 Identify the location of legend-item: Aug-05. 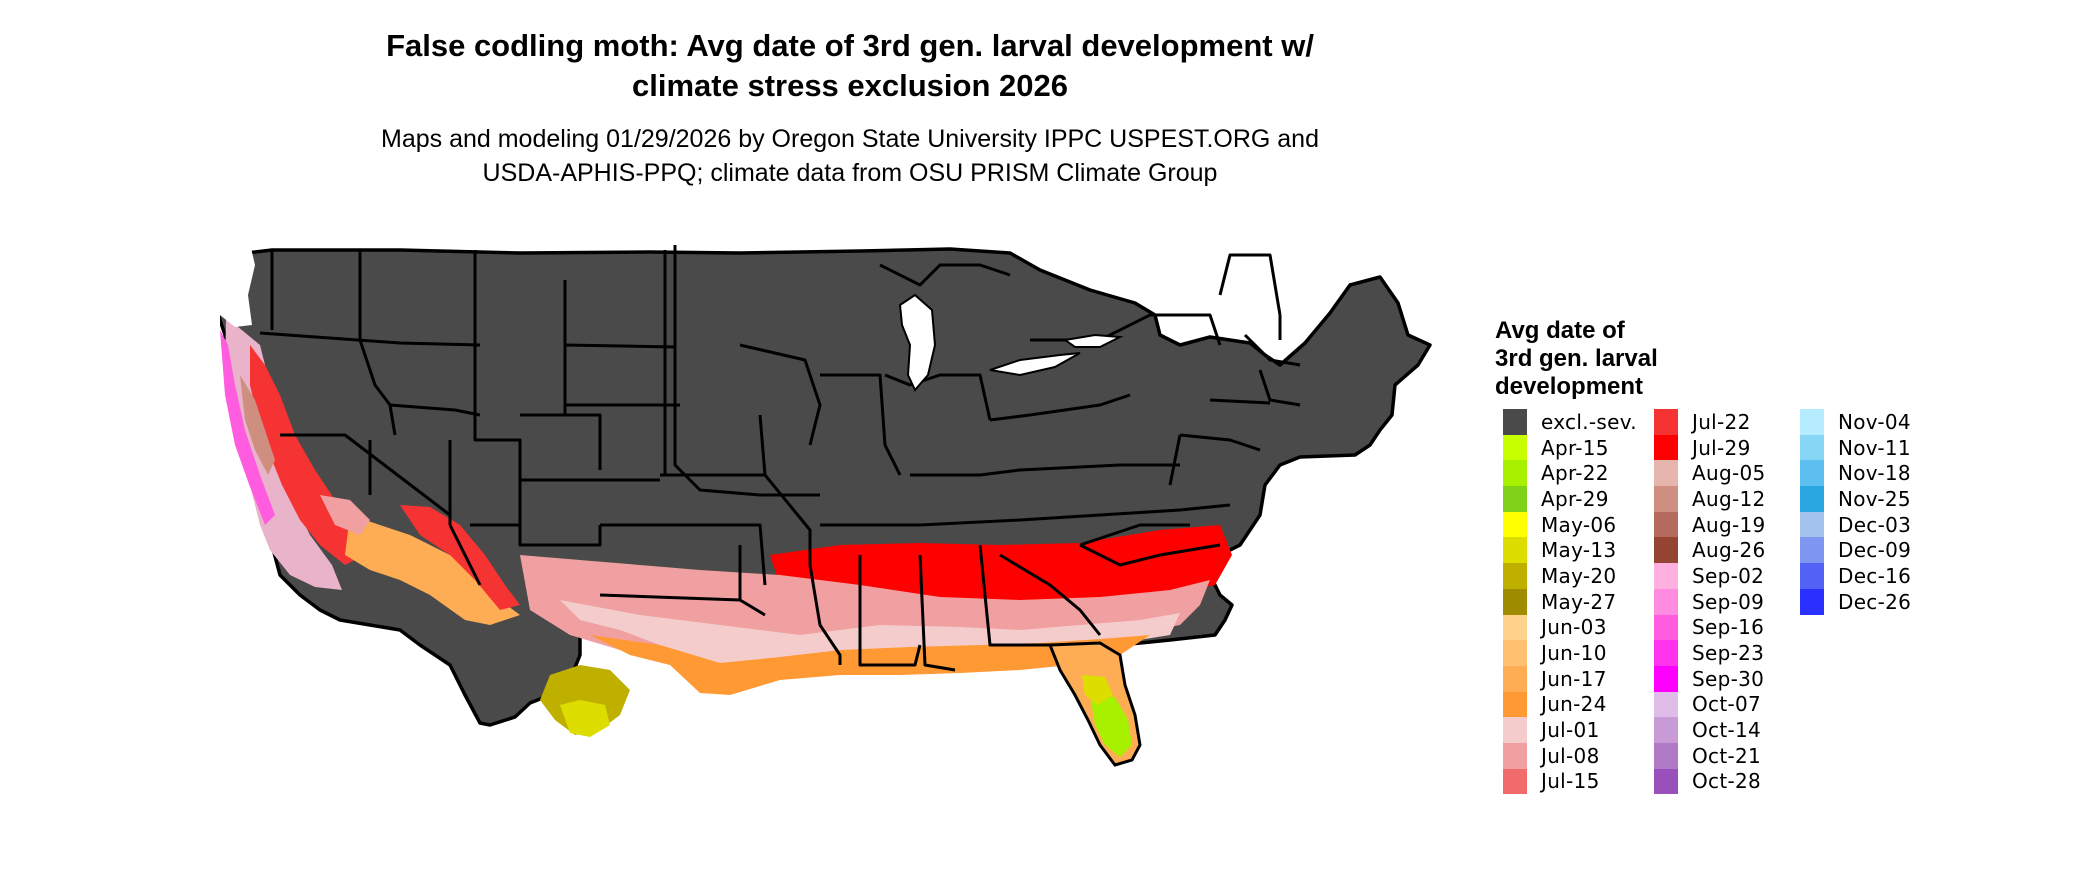
(1710, 473).